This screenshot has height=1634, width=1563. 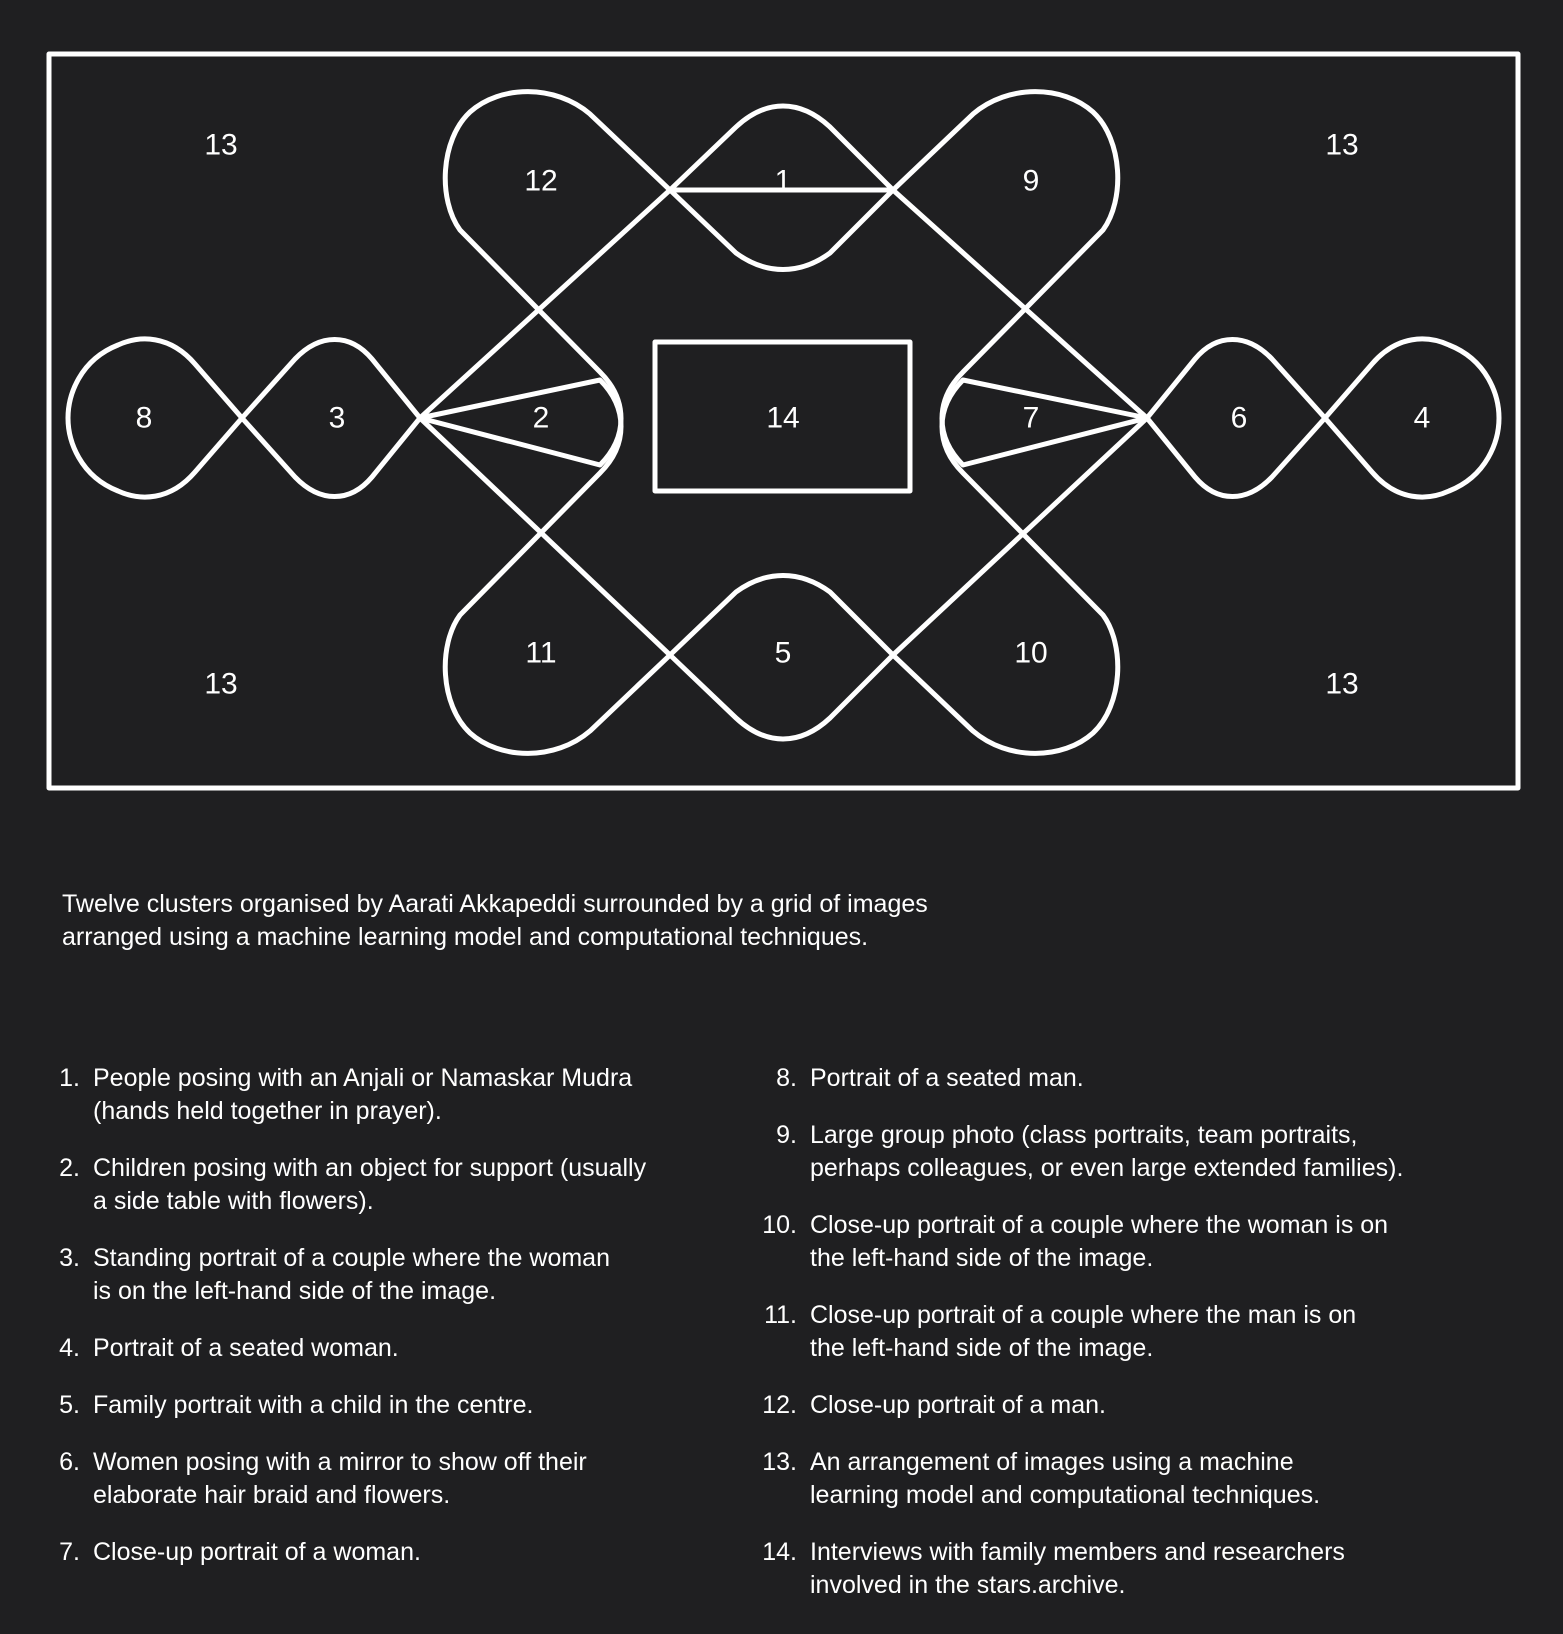 I want to click on label-2: 2, so click(x=541, y=418).